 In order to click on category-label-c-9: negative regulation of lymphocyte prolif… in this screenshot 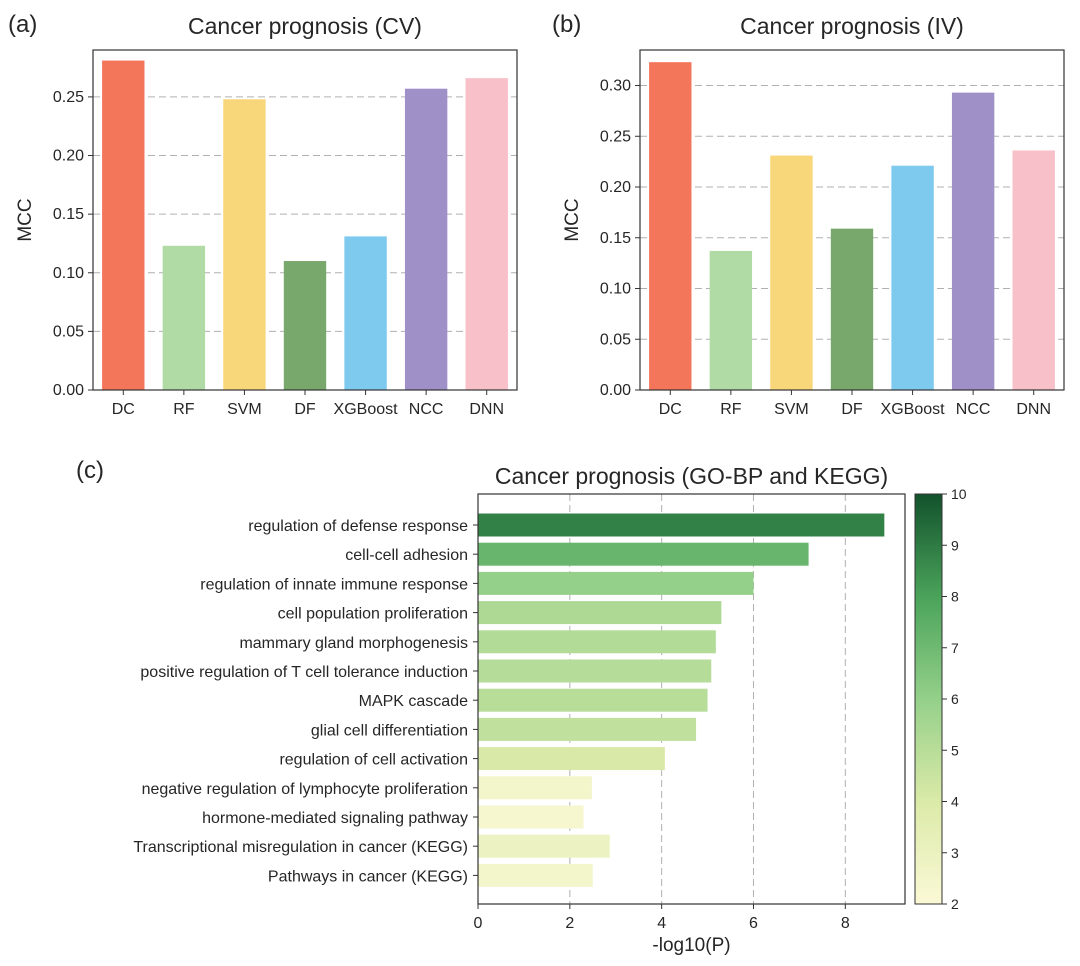, I will do `click(305, 789)`.